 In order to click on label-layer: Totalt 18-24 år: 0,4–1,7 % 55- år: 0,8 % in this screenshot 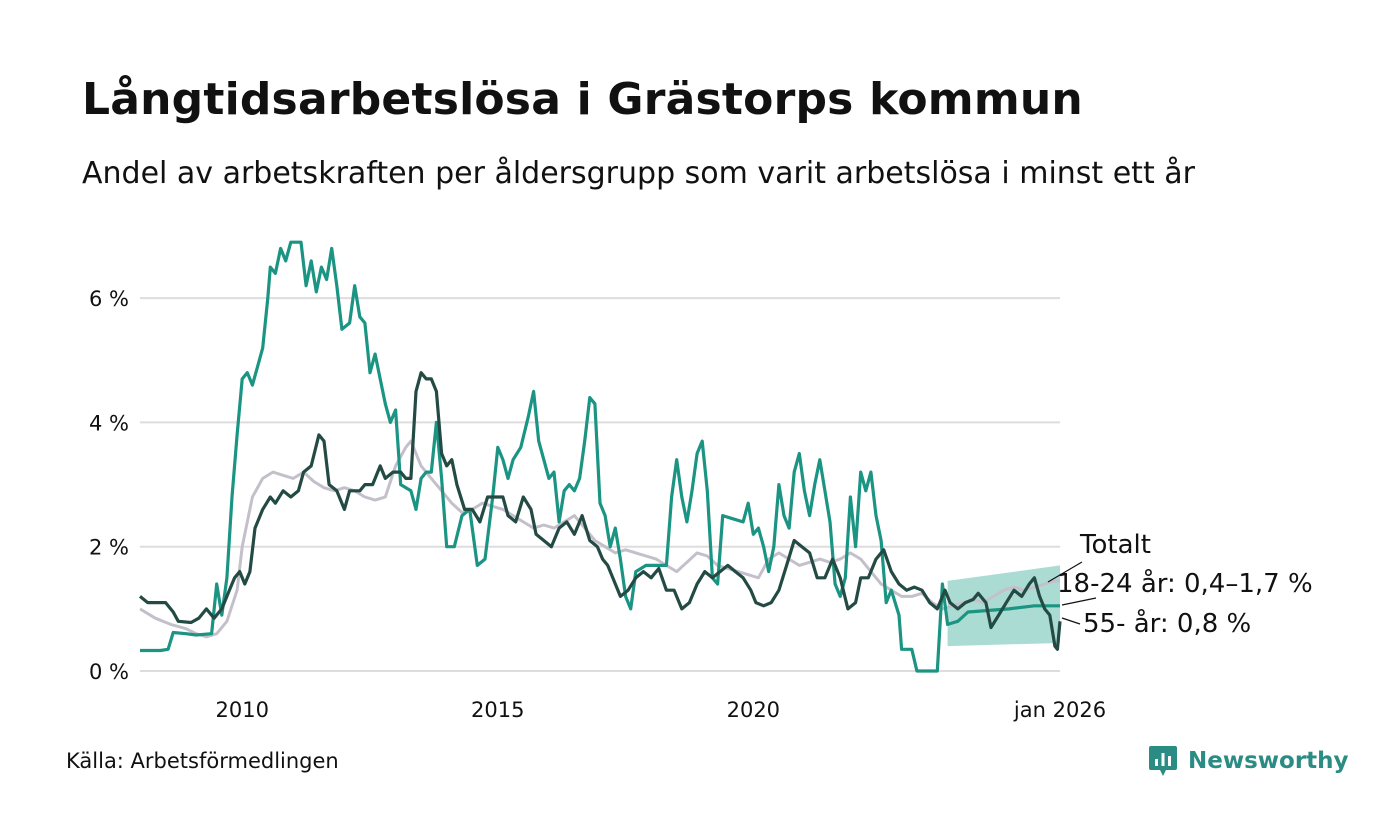, I will do `click(1180, 584)`.